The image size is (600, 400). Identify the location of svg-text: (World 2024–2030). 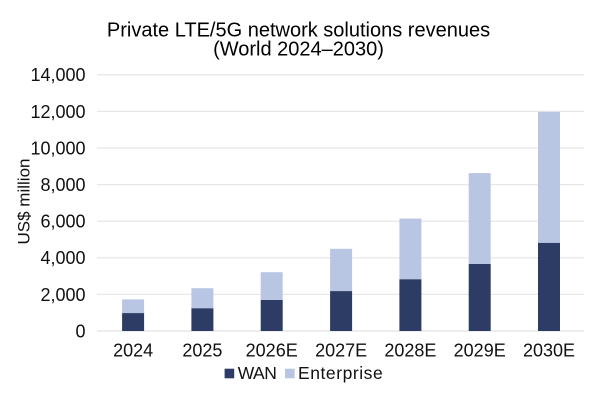
(298, 49).